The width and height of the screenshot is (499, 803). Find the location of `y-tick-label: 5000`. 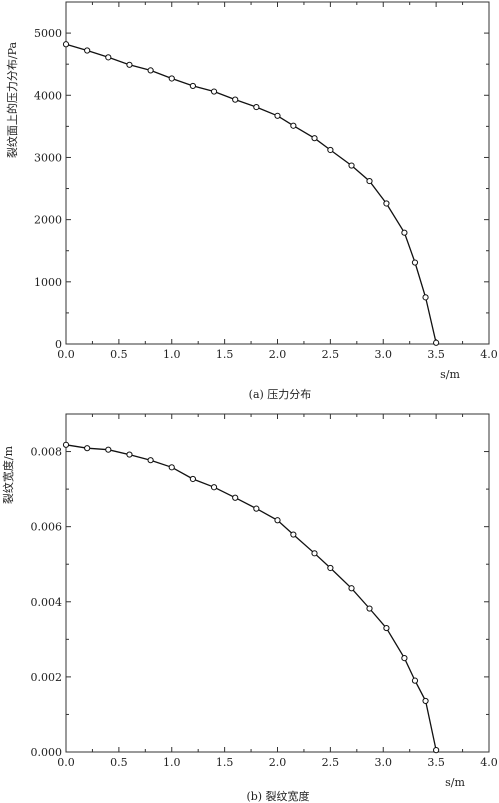

y-tick-label: 5000 is located at coordinates (48, 33).